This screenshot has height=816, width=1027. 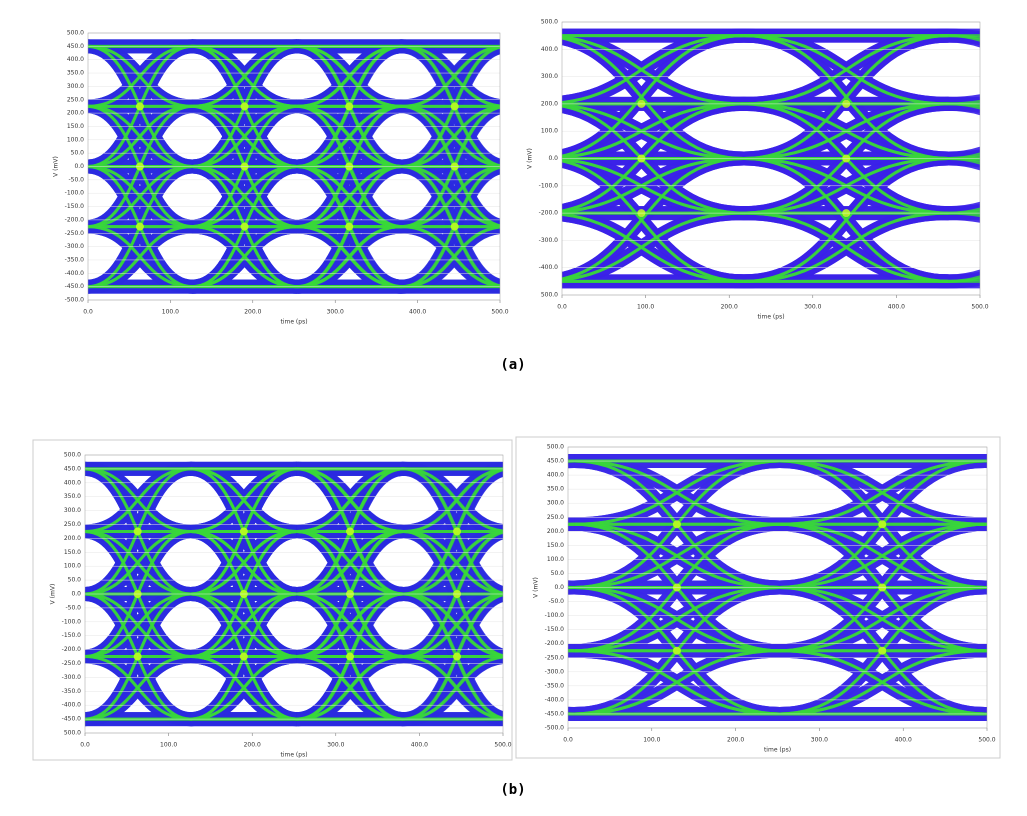 I want to click on y-tick-label: 300.0, so click(x=72, y=510).